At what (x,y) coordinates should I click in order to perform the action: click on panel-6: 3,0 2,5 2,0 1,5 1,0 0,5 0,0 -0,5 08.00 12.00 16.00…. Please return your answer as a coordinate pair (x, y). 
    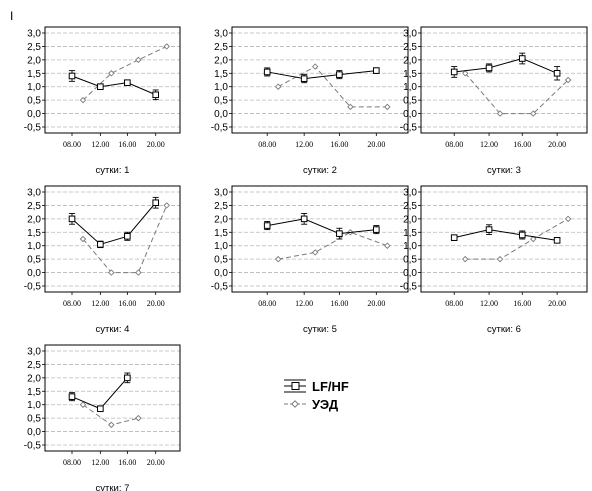
    Looking at the image, I should click on (494, 260).